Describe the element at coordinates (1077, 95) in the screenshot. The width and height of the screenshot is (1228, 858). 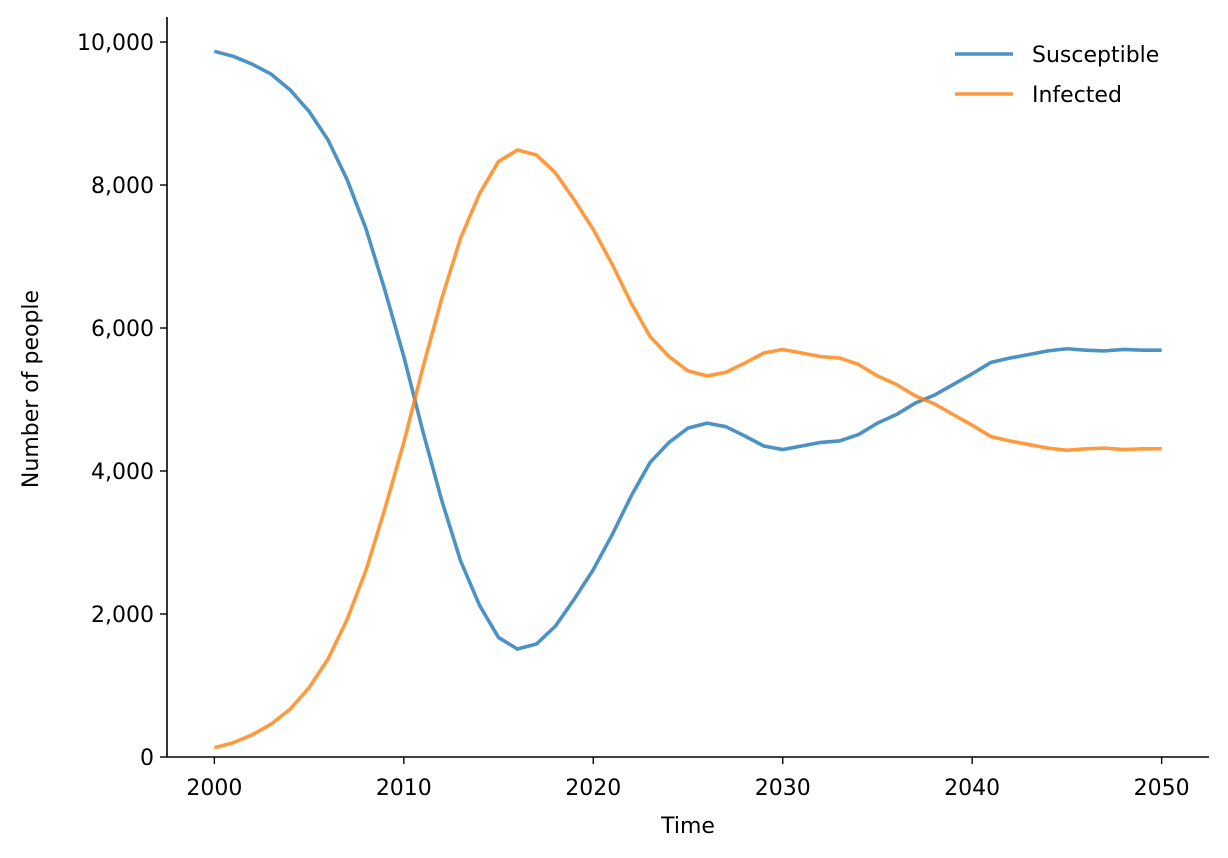
I see `legend-label-infected: Infected` at that location.